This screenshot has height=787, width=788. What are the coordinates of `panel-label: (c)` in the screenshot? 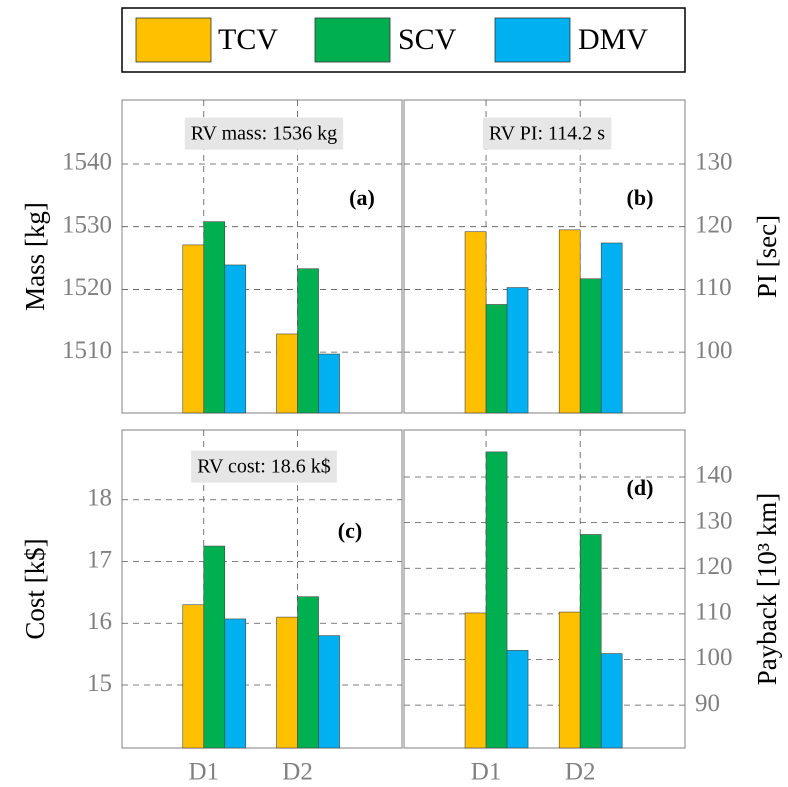 It's located at (350, 530).